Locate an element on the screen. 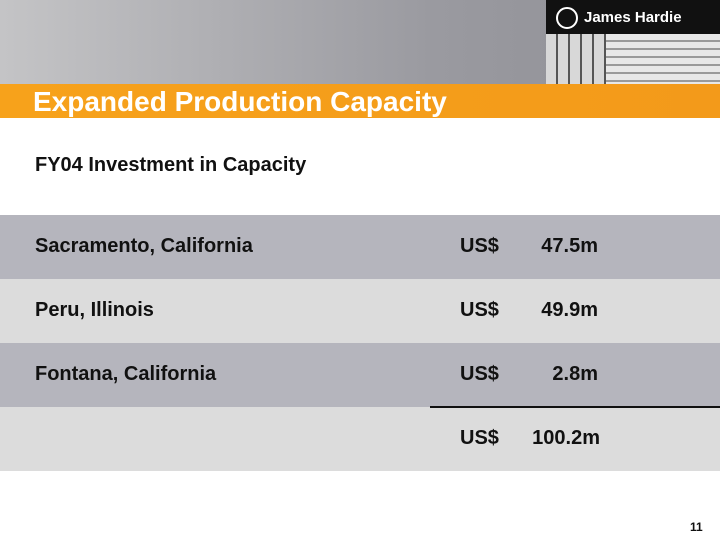 The image size is (720, 540). title-bar is located at coordinates (360, 101).